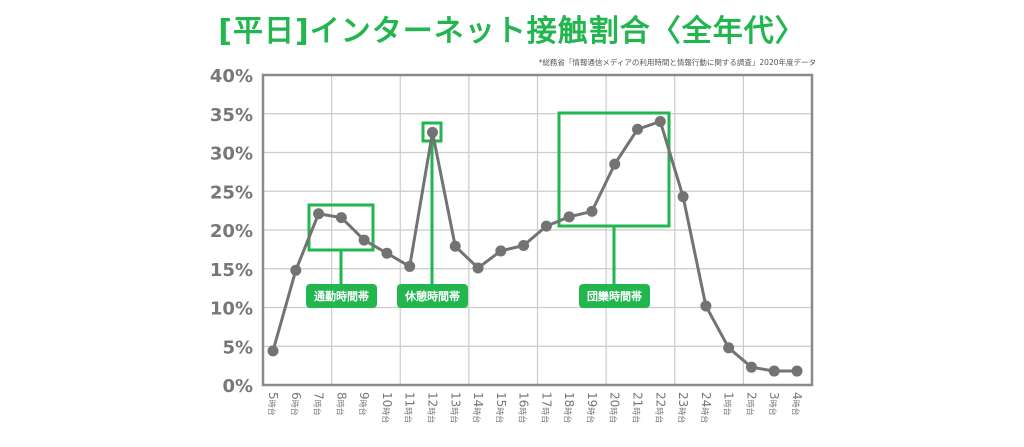  I want to click on source-note: *総務省「情報通信メディアの利用時間と情報行動に関する調査」2020年度データ, so click(677, 62).